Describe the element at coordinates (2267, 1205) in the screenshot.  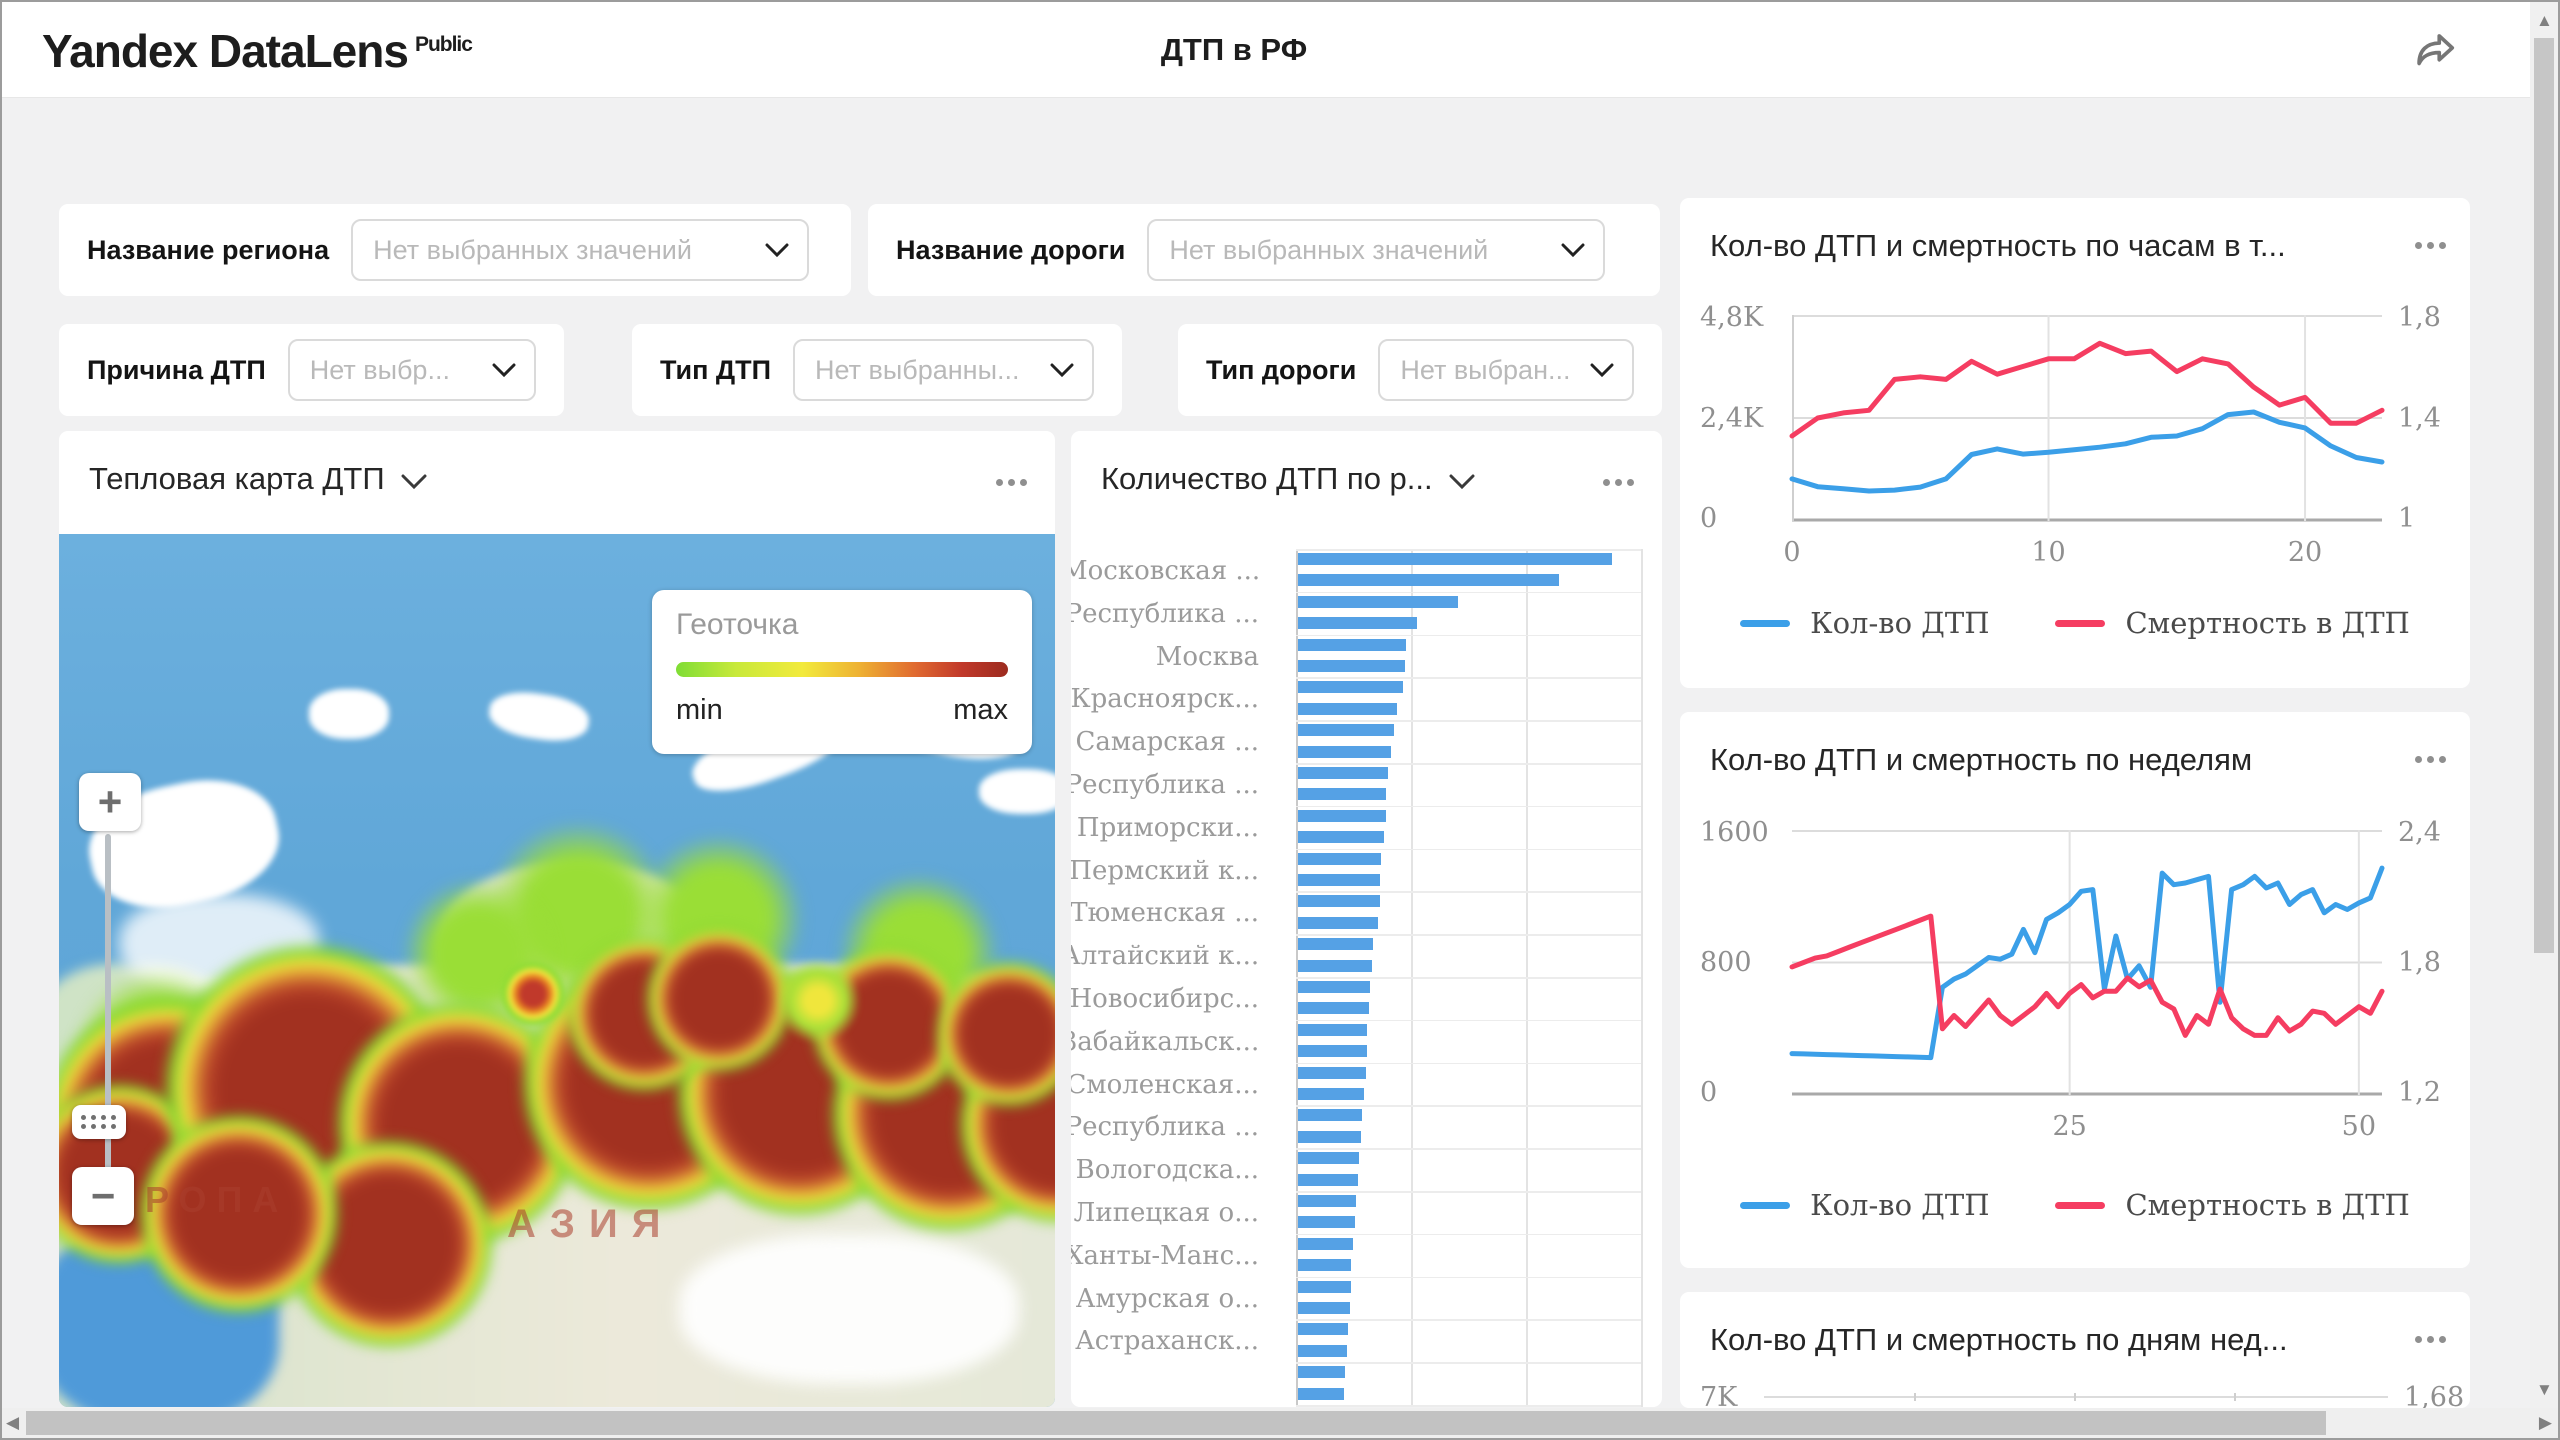
I see `legend-label: Смертность в ДТП` at that location.